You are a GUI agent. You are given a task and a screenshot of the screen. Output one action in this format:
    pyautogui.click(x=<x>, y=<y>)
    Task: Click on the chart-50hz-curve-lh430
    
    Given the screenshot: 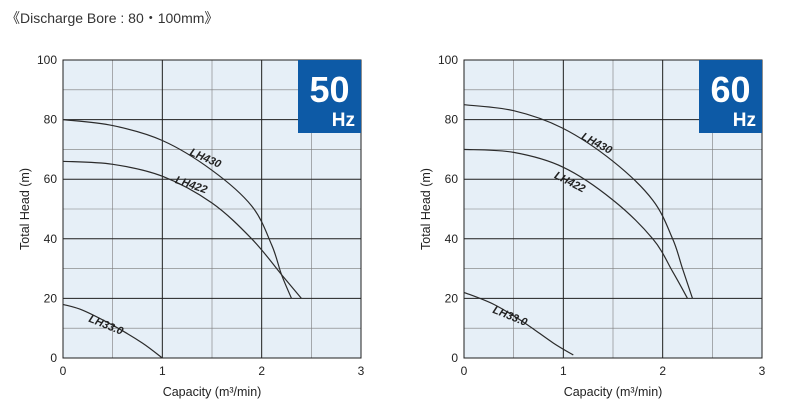 What is the action you would take?
    pyautogui.click(x=177, y=209)
    